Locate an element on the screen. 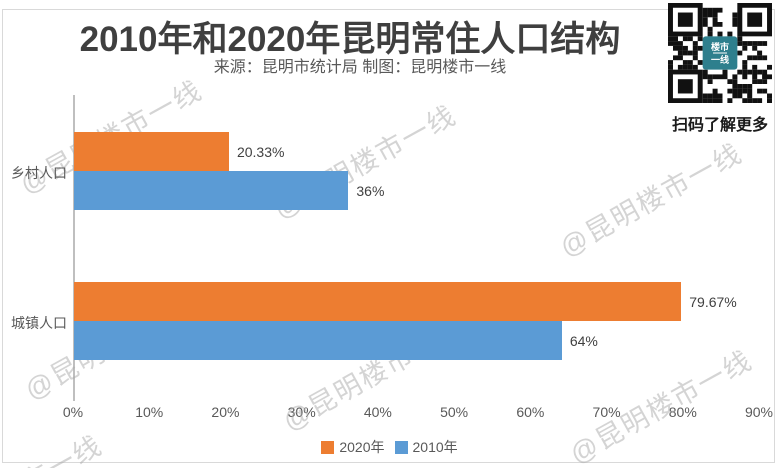 The width and height of the screenshot is (779, 468). watermark-text: @昆明楼市一线 is located at coordinates (651, 200).